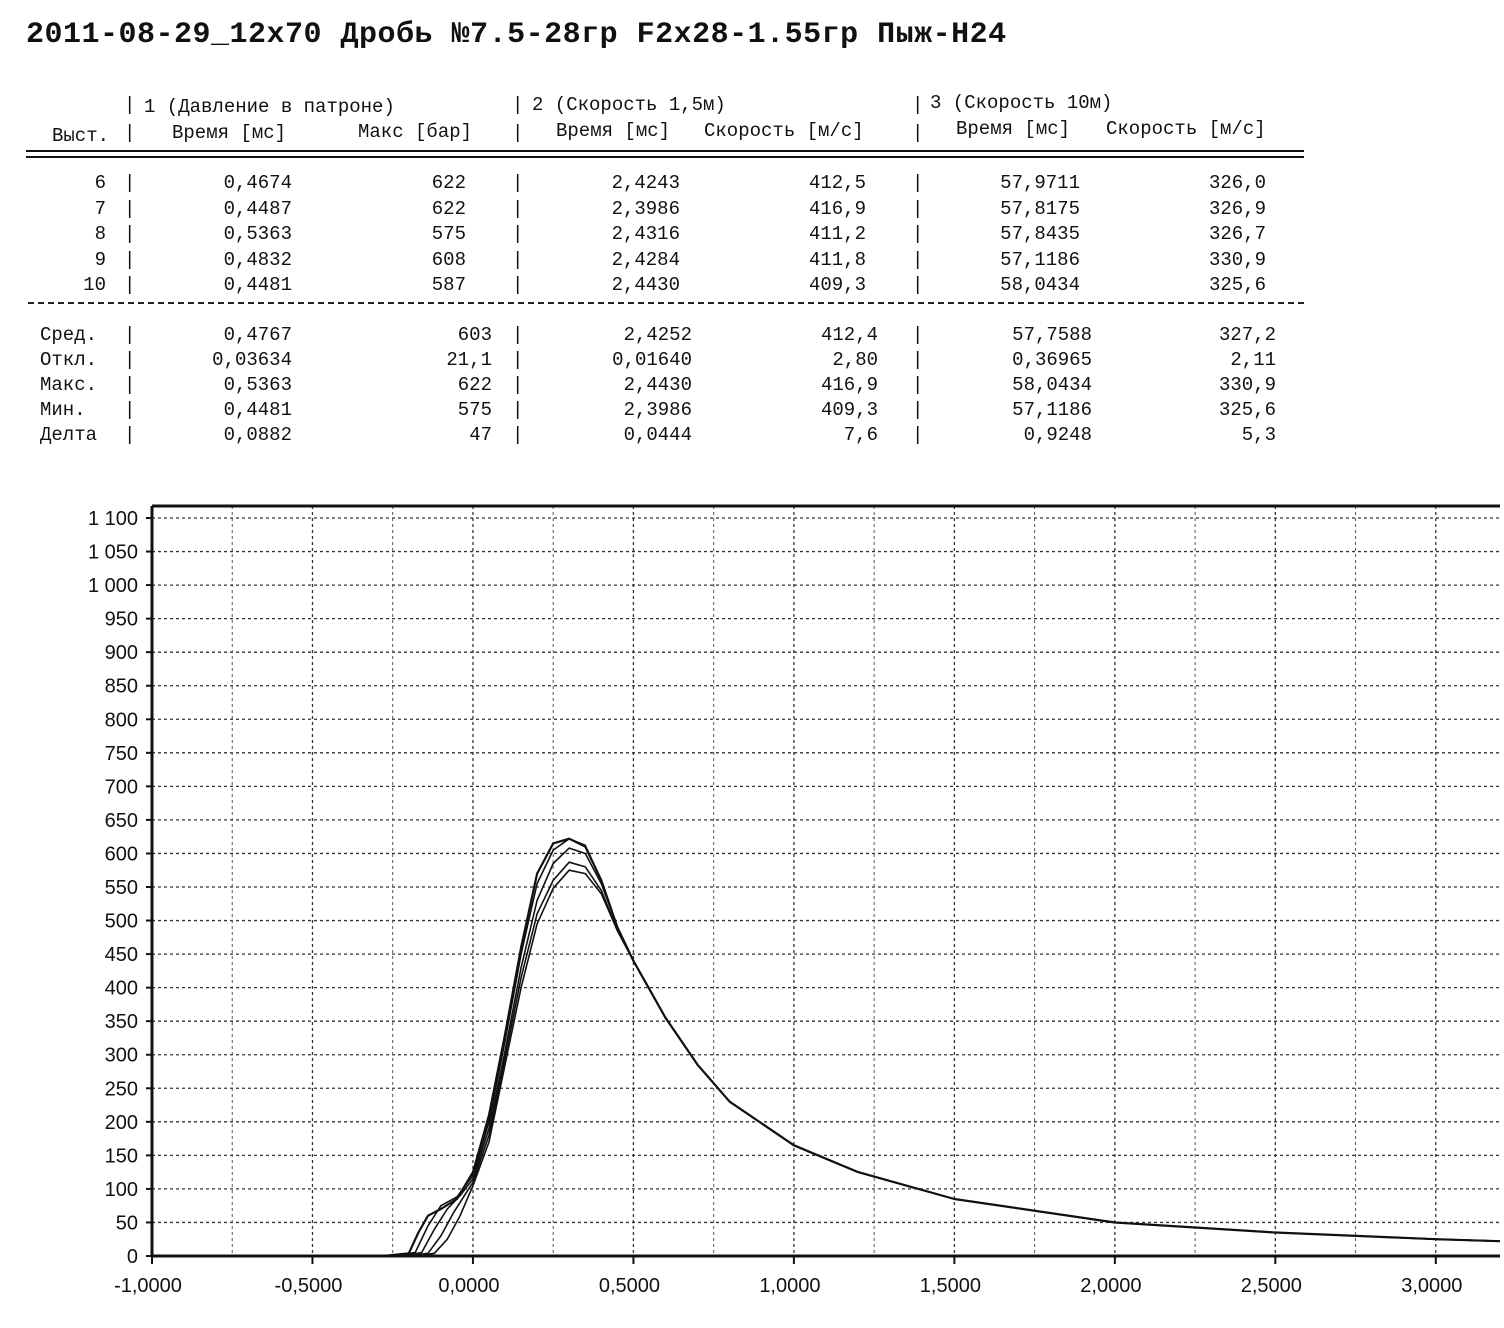 This screenshot has height=1328, width=1504. Describe the element at coordinates (69, 360) in the screenshot. I see `stat-label: Откл.` at that location.